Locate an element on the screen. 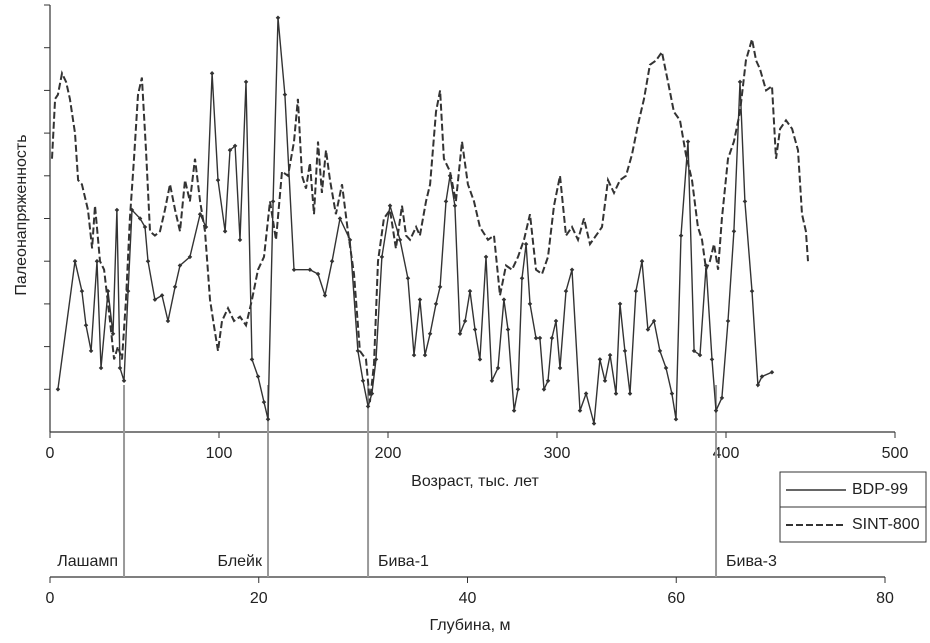 The image size is (930, 643). depth-tick-label: 40 is located at coordinates (468, 598).